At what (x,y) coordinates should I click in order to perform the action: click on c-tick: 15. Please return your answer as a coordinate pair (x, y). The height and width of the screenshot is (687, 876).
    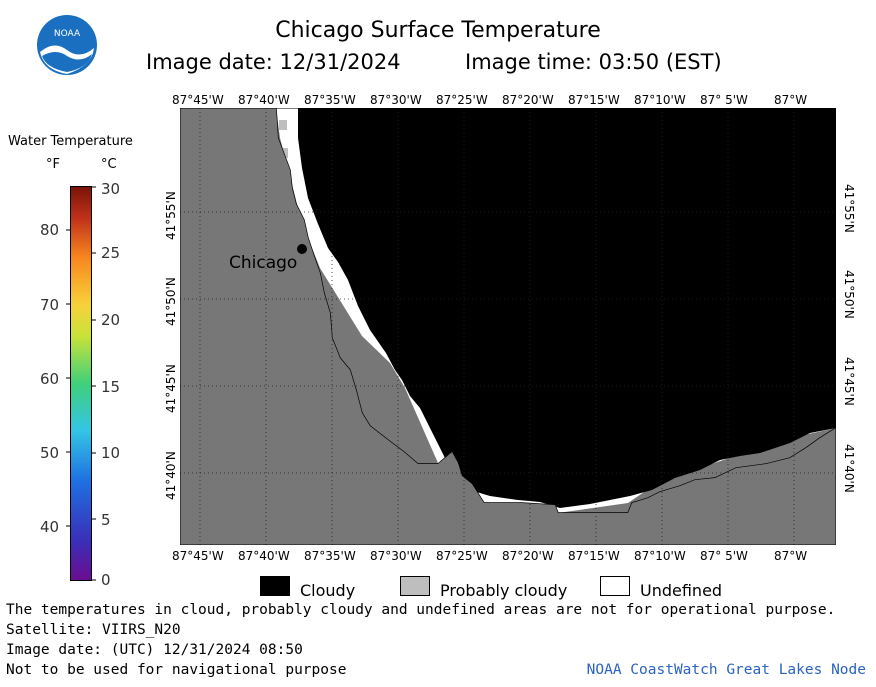
    Looking at the image, I should click on (111, 387).